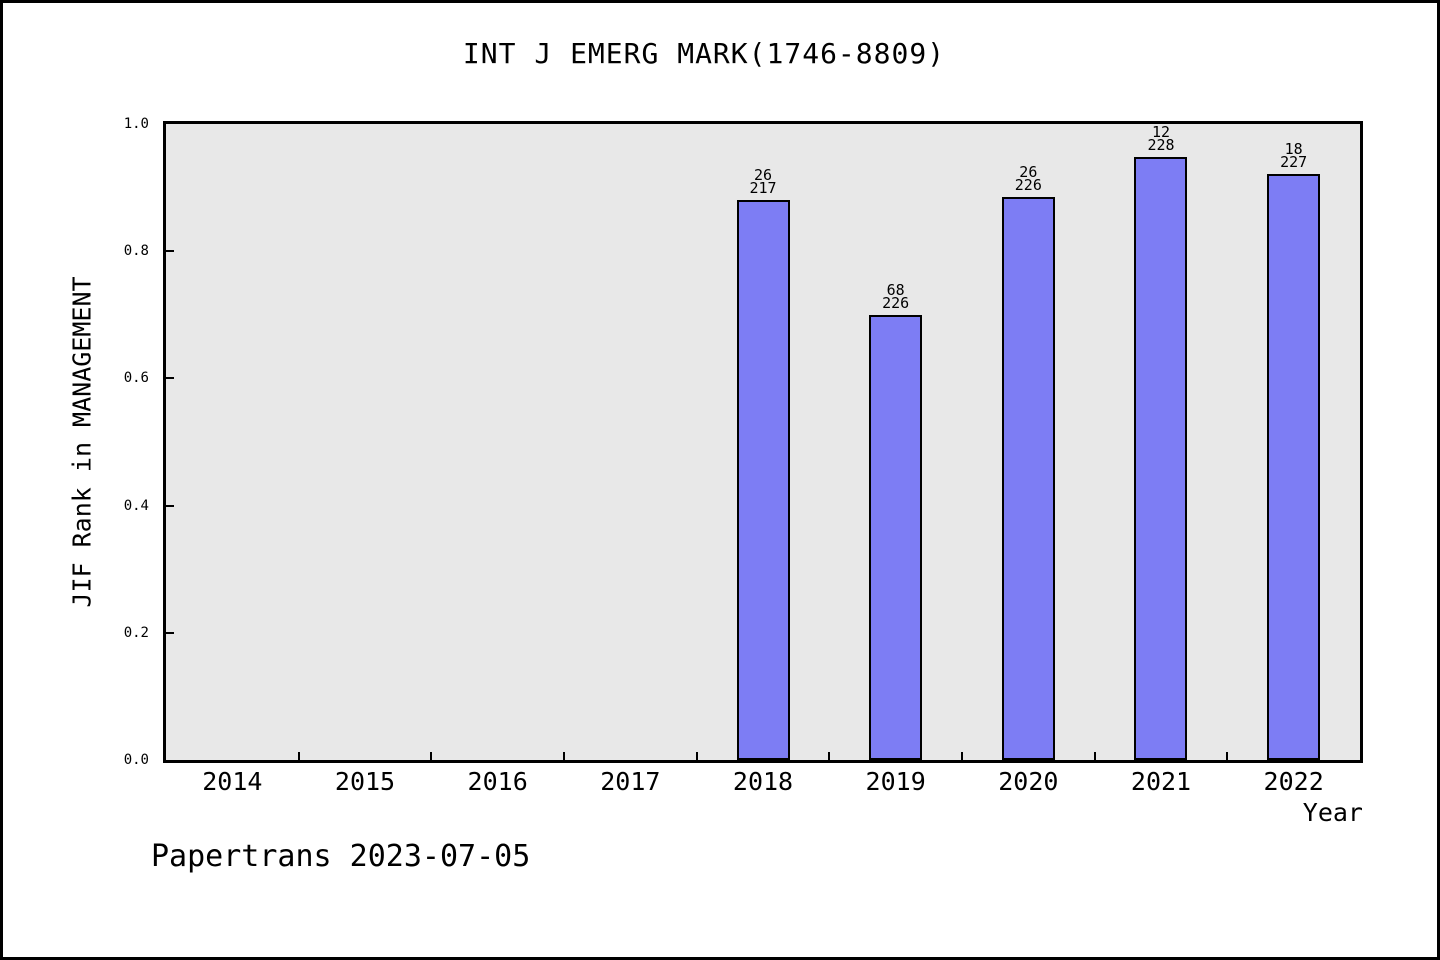  I want to click on bar-annotation-2022: 18 227, so click(1294, 155).